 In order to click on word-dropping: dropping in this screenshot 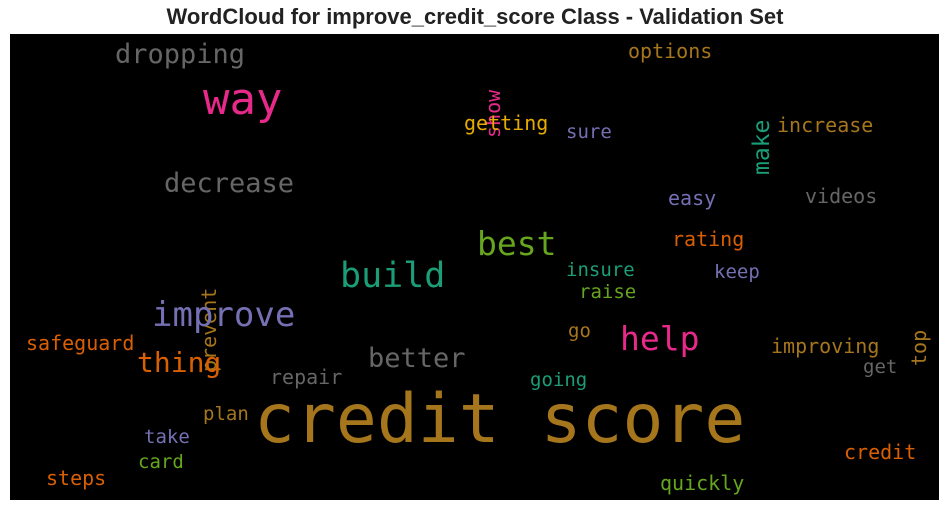, I will do `click(180, 54)`.